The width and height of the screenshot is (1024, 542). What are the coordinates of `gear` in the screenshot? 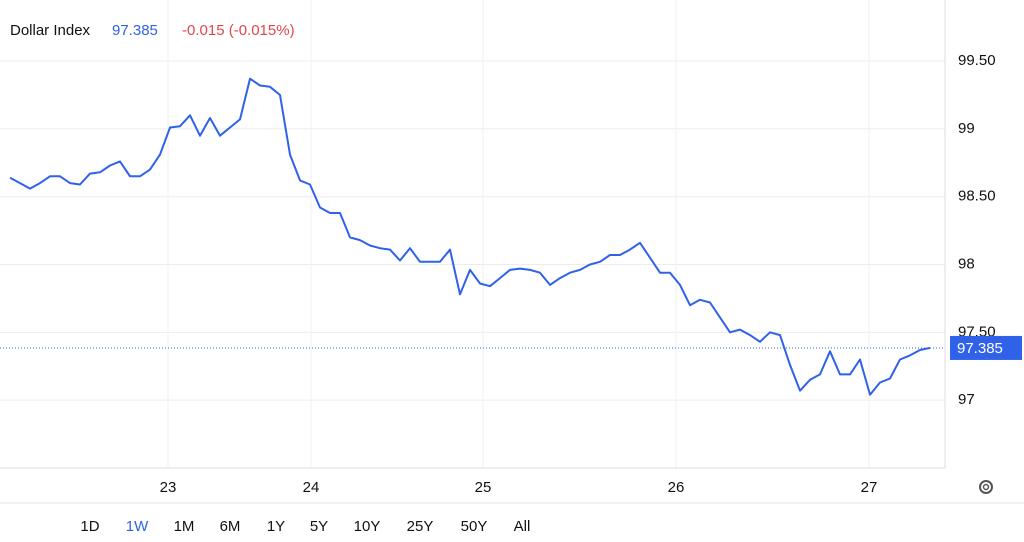 It's located at (986, 487).